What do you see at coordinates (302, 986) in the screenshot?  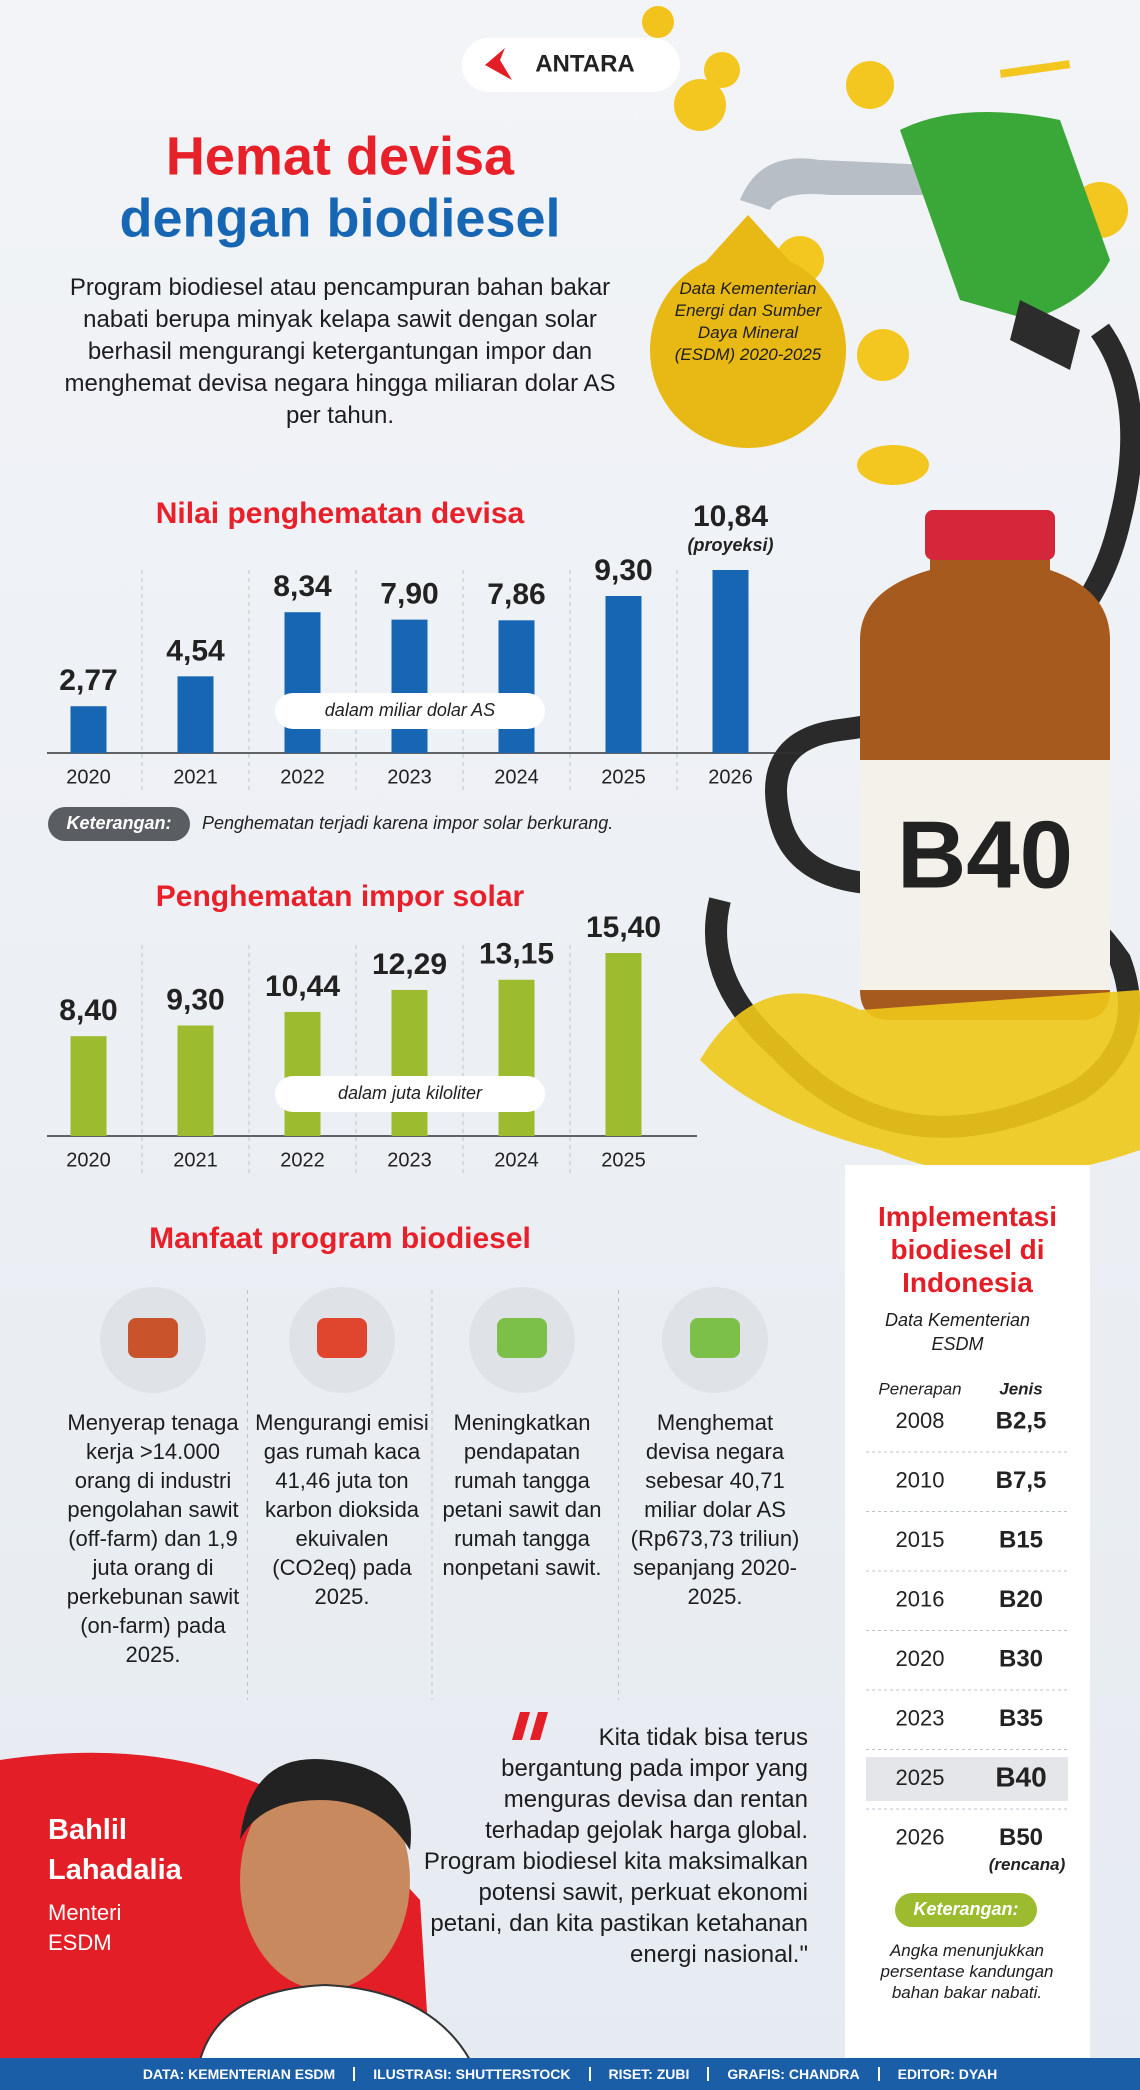 I see `value-label: 10,44` at bounding box center [302, 986].